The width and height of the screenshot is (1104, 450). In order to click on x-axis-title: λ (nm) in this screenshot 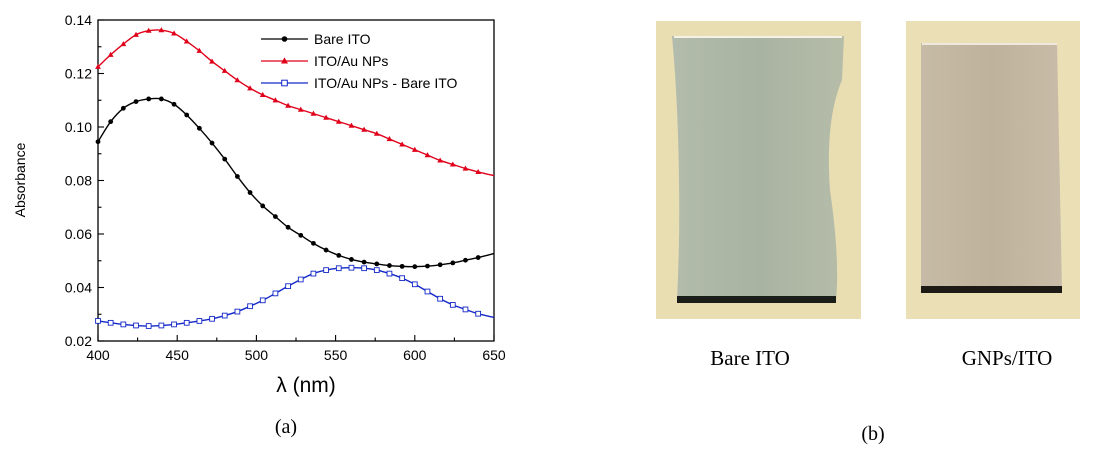, I will do `click(306, 385)`.